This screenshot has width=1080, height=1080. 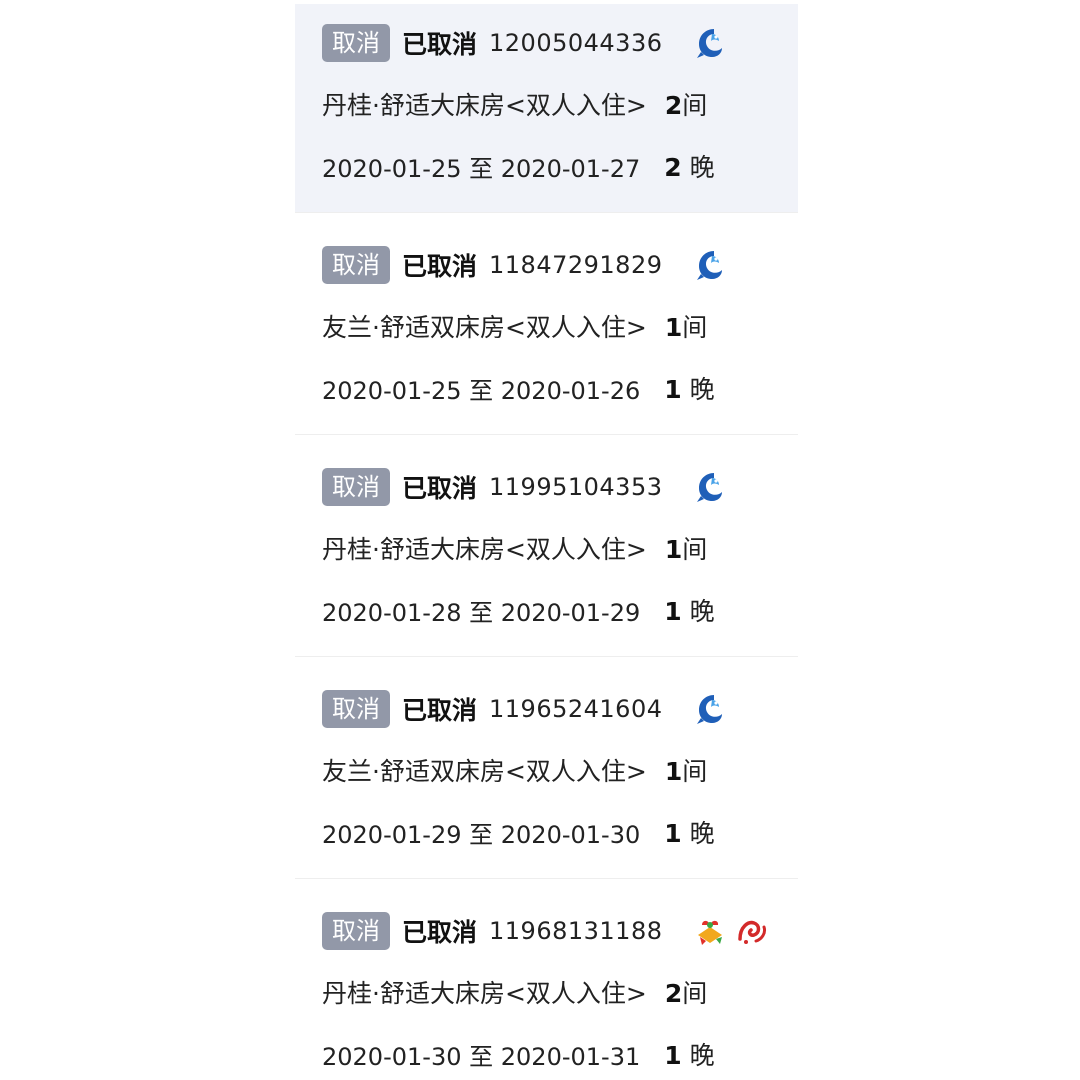 I want to click on order-card: 取消 已取消 11995104353 丹桂·舒适大床房<双人入住> 1间 202, so click(x=546, y=552).